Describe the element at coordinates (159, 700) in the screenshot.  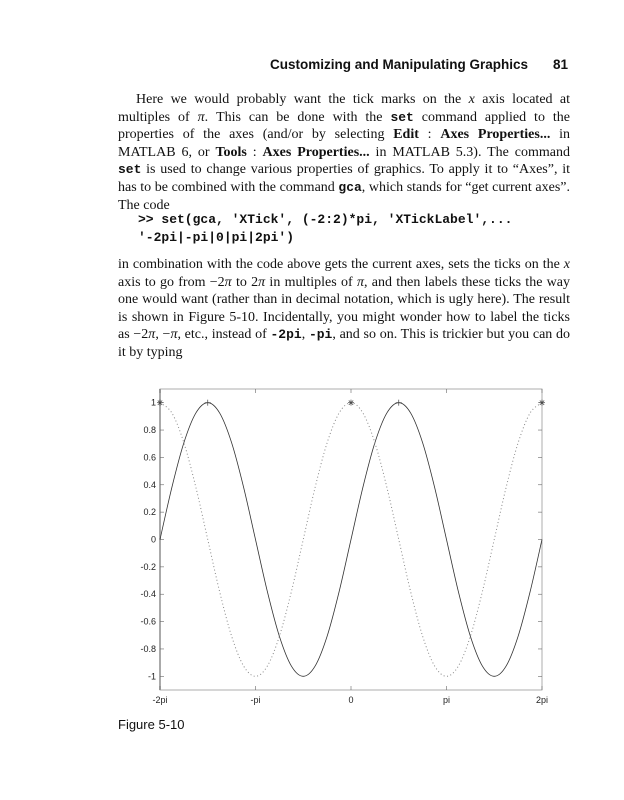
I see `x-tick-label: -2pi` at that location.